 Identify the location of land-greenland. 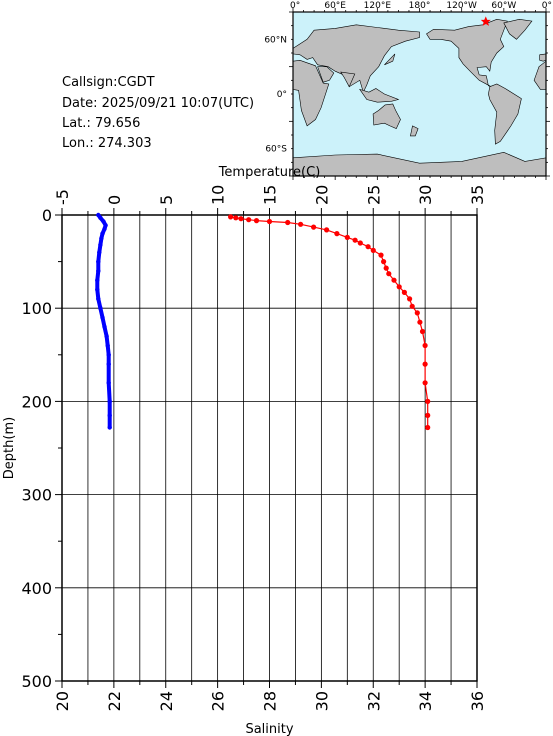
(518, 29).